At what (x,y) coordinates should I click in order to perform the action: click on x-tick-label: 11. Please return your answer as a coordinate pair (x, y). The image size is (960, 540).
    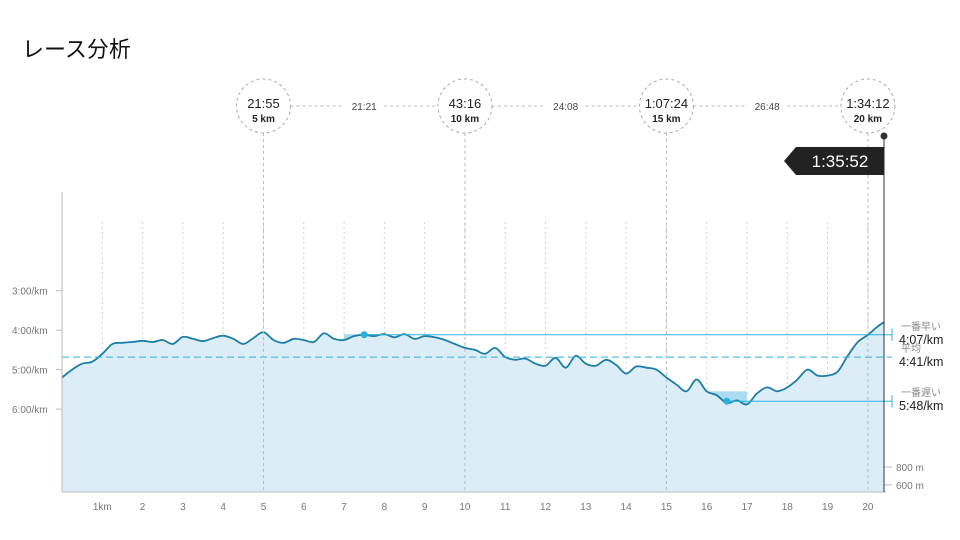
    Looking at the image, I should click on (505, 507).